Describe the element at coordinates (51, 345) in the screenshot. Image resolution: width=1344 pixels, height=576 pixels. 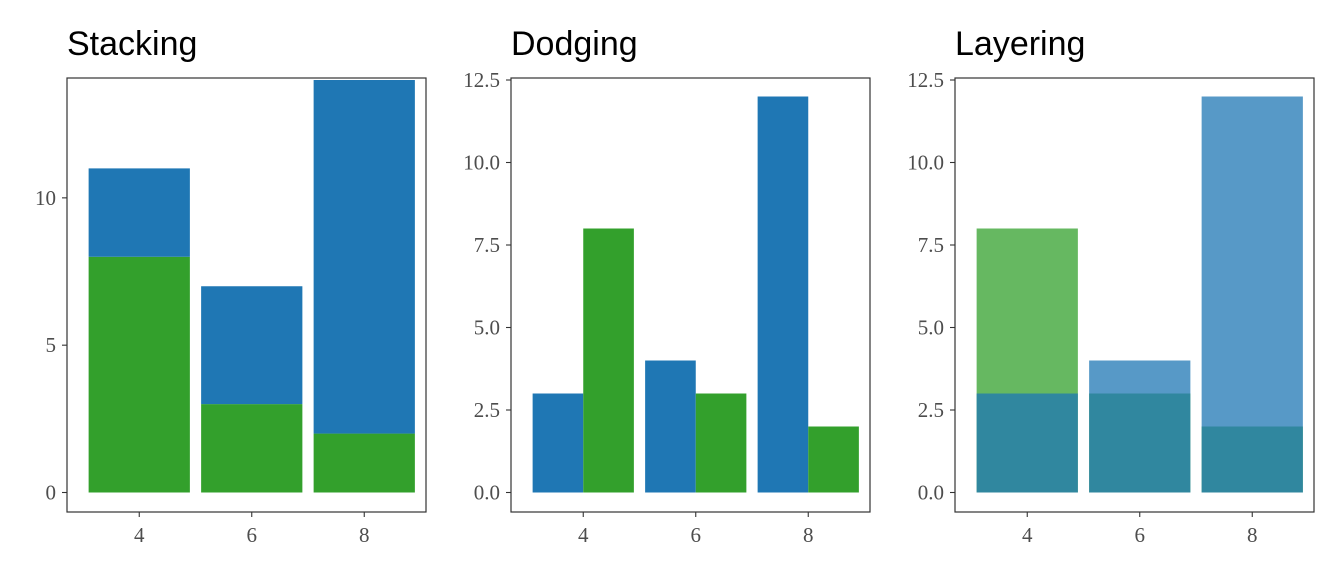
I see `y-tick-label: 5` at that location.